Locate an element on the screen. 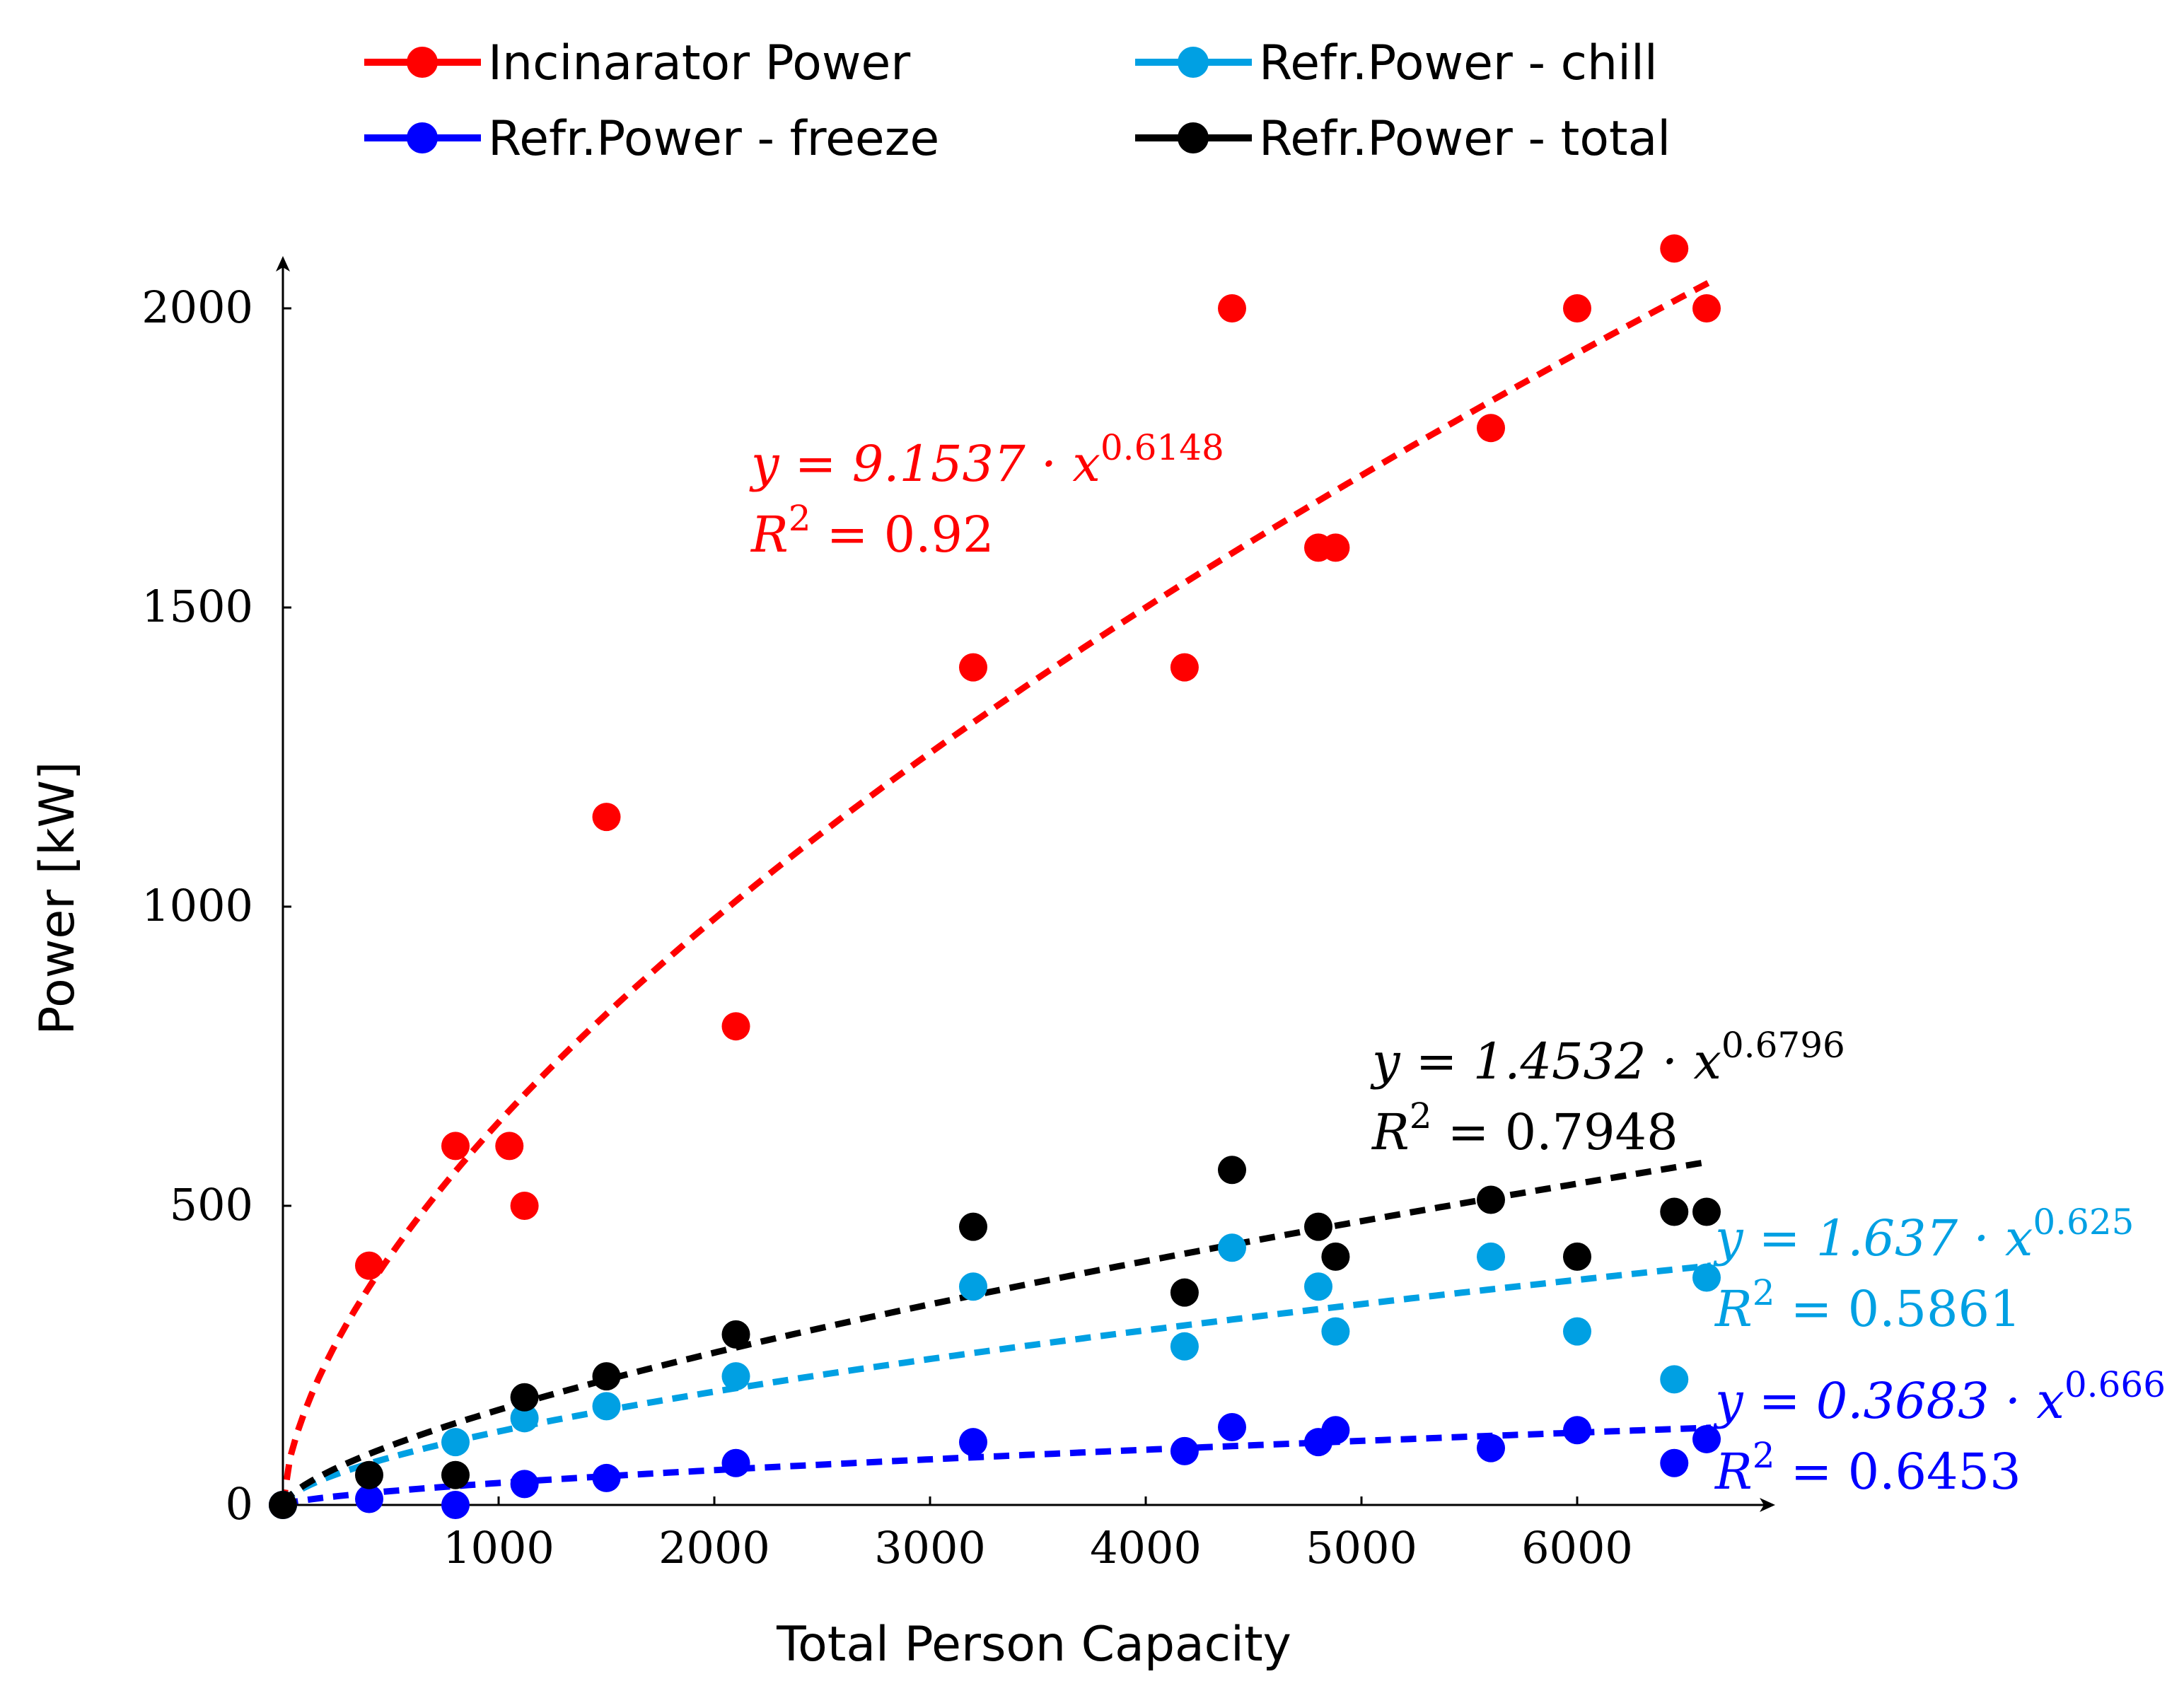  y-tick-label: 1000 is located at coordinates (197, 905).